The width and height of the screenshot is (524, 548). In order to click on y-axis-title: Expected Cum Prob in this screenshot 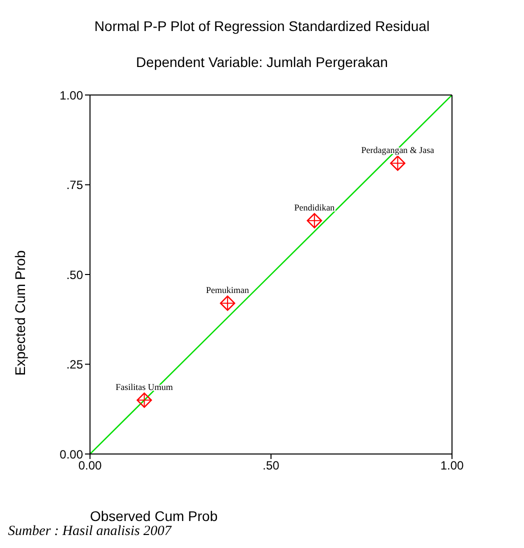, I will do `click(20, 313)`.